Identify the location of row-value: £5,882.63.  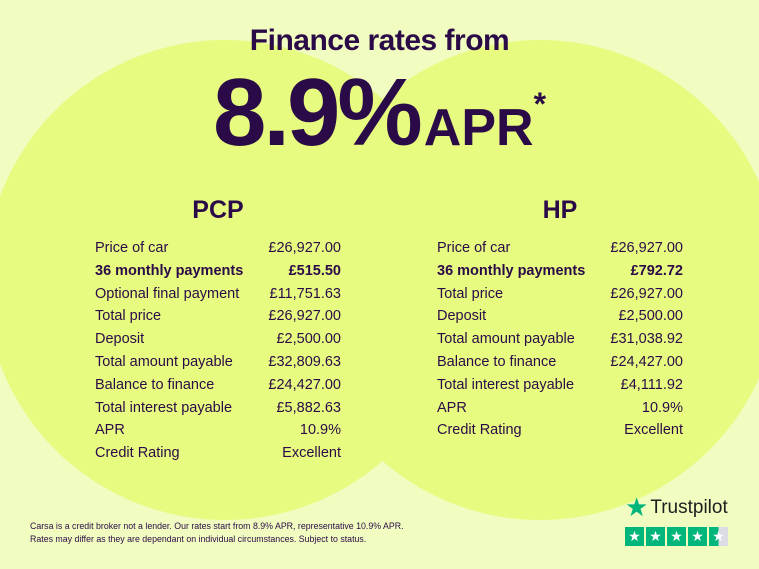
(308, 407).